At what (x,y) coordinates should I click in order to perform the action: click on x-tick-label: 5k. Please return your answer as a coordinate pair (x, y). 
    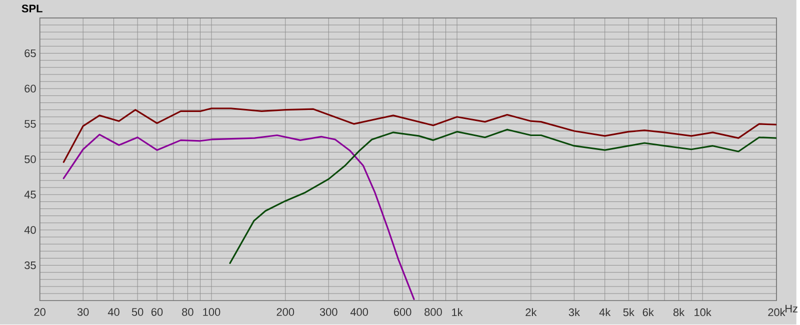
    Looking at the image, I should click on (628, 312).